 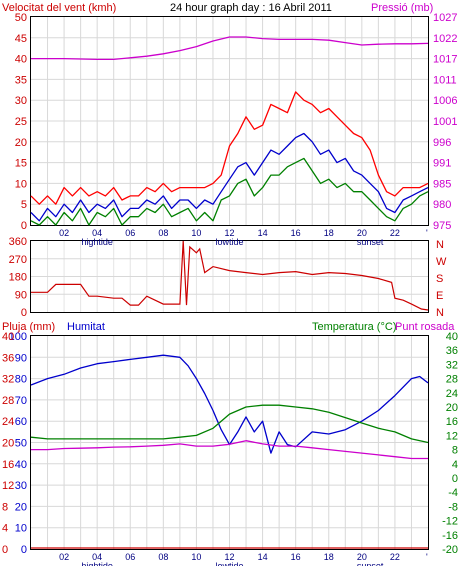 What do you see at coordinates (21, 39) in the screenshot?
I see `wind-speed-tick: 45` at bounding box center [21, 39].